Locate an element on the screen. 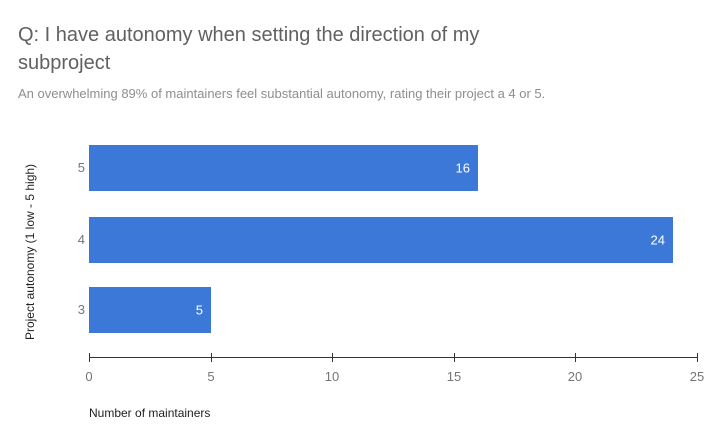 The width and height of the screenshot is (719, 446). bar-rating-5: 16 is located at coordinates (283, 168).